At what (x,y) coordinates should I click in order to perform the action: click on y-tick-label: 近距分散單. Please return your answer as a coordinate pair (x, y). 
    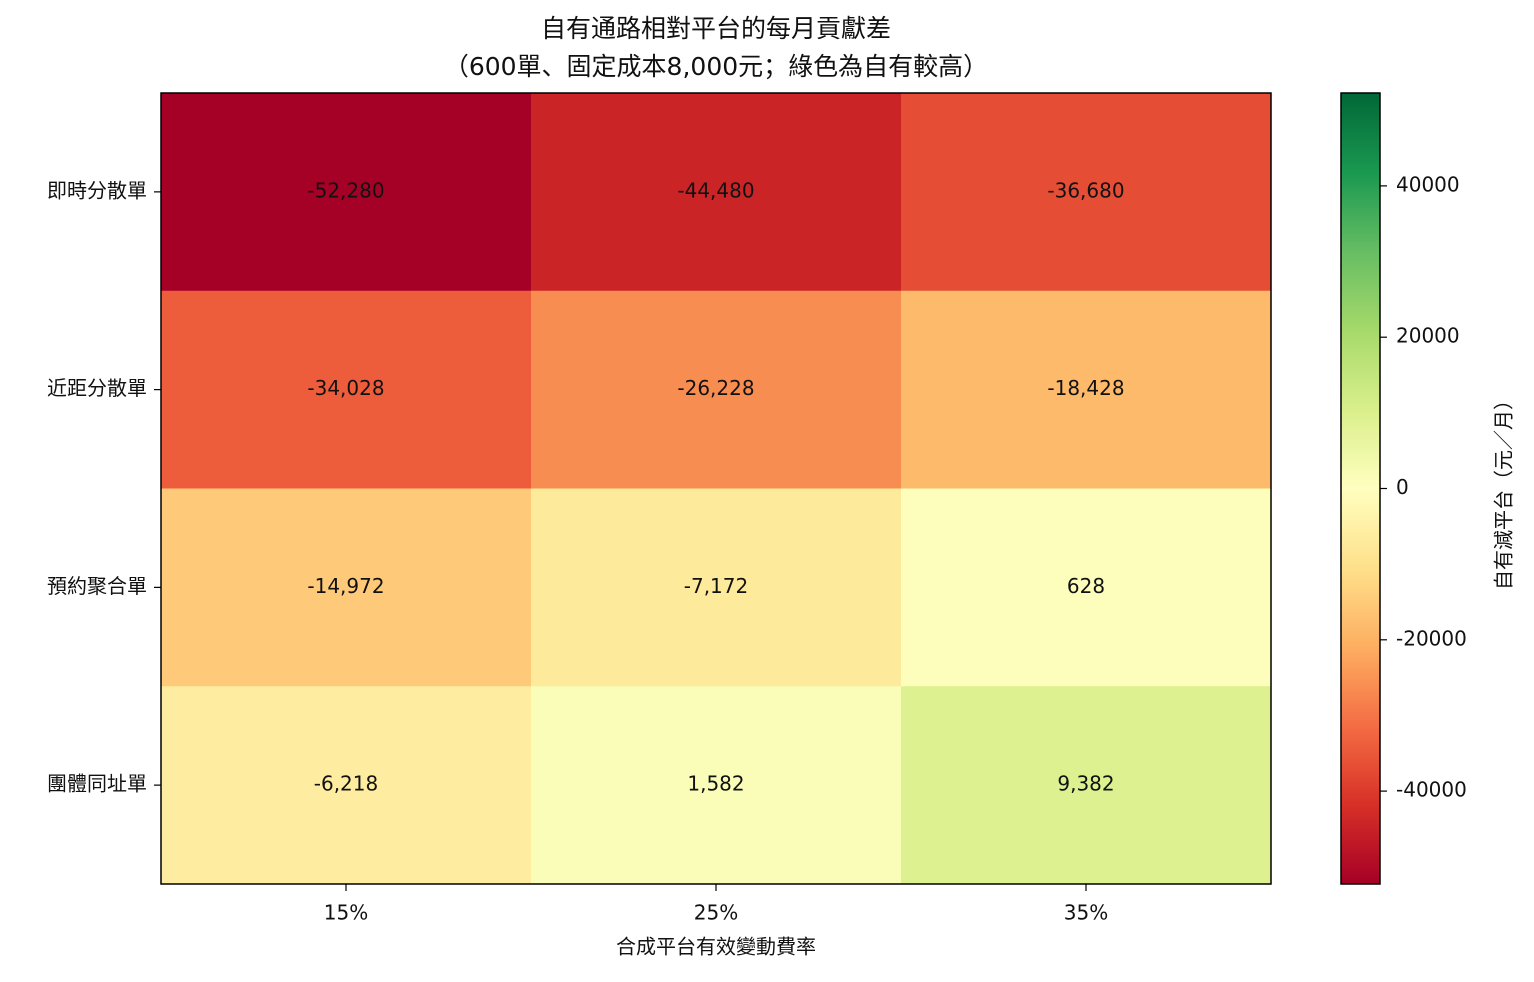
    Looking at the image, I should click on (97, 388).